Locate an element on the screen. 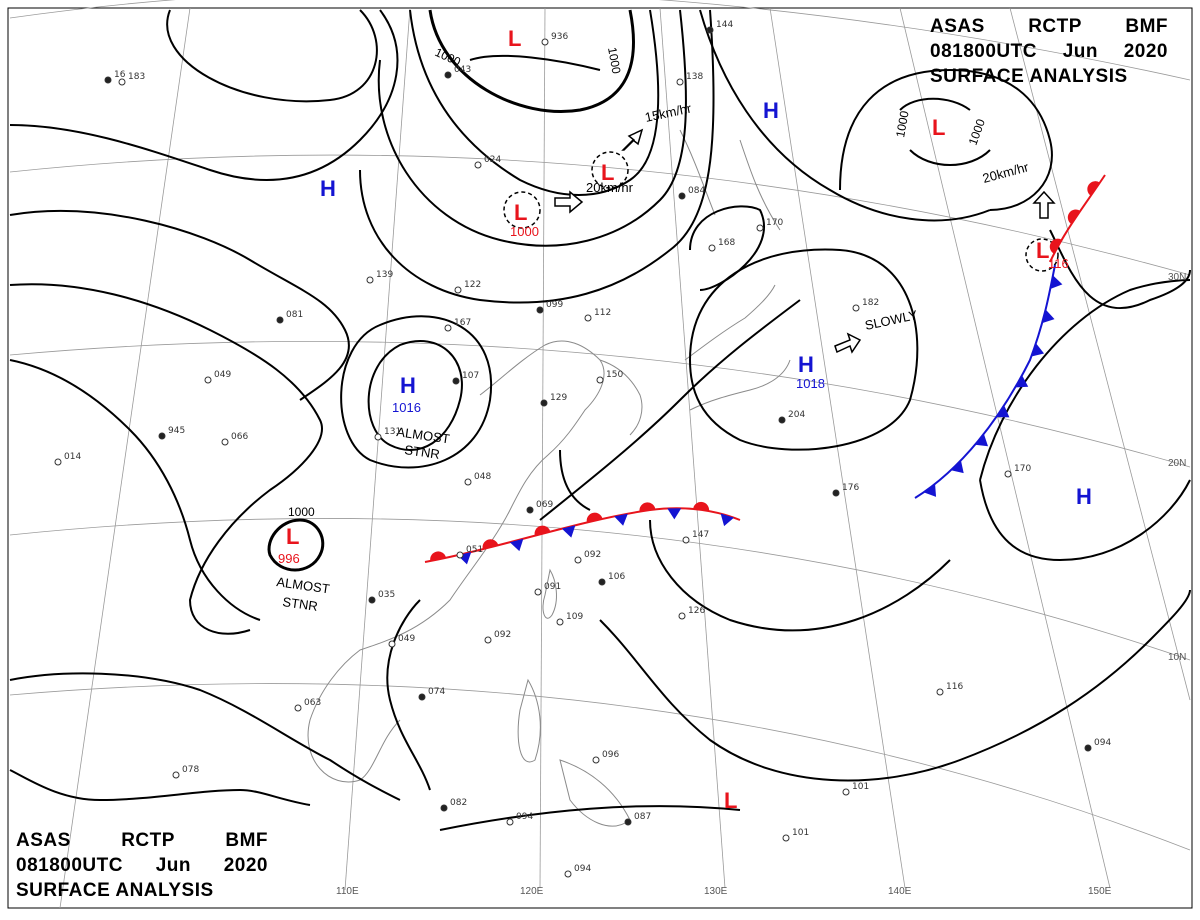  lon-label: 110E is located at coordinates (347, 891).